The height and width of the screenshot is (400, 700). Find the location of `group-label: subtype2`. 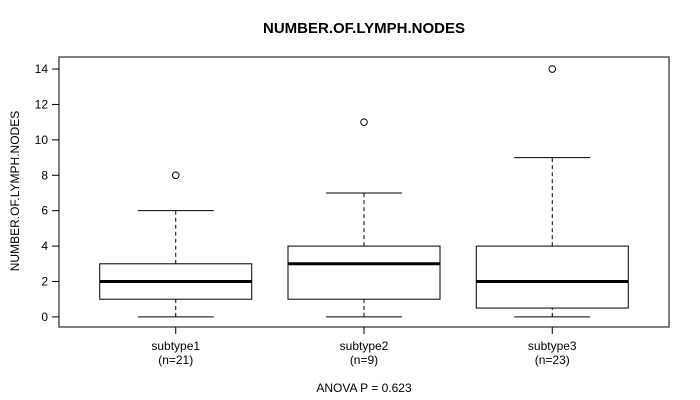

group-label: subtype2 is located at coordinates (364, 346).